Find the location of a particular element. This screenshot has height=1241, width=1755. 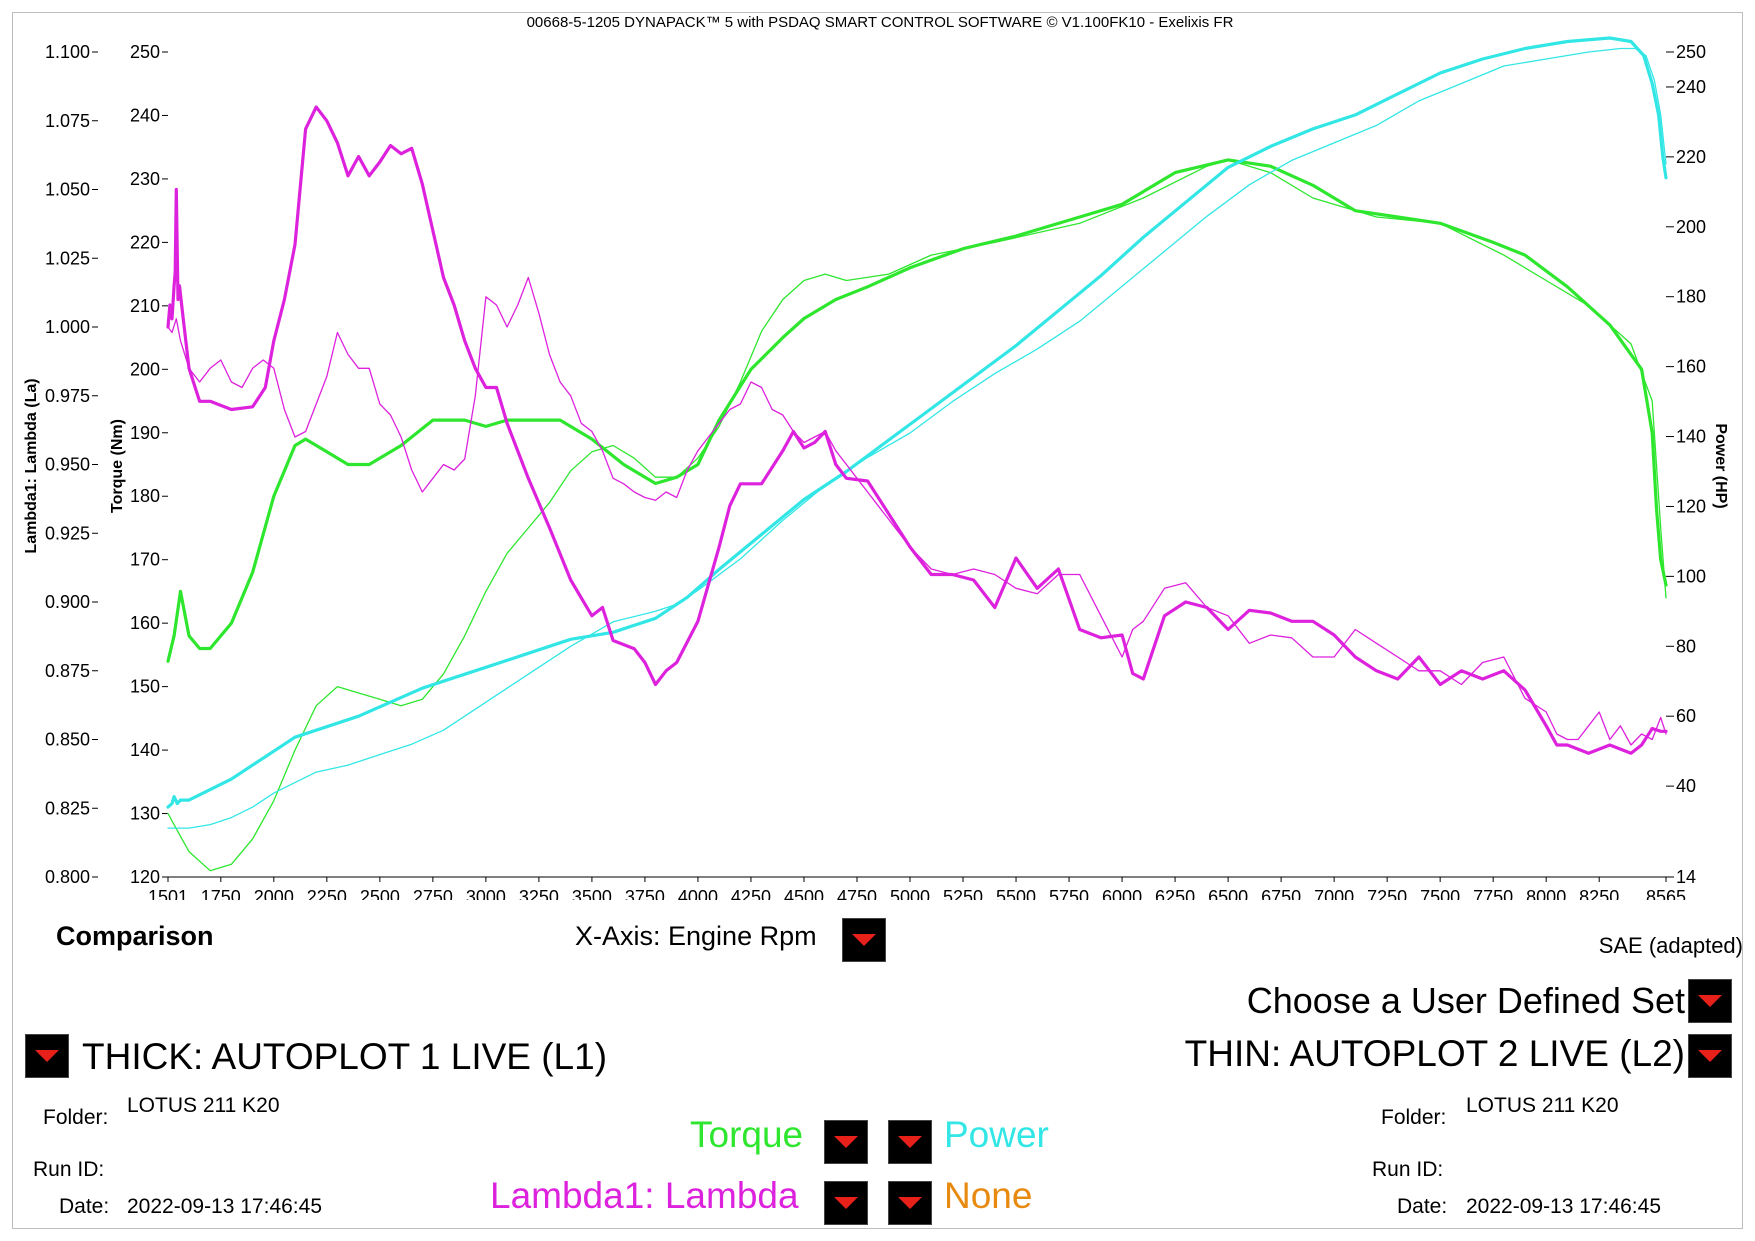

thin-run-dropdown-button is located at coordinates (1710, 1056).